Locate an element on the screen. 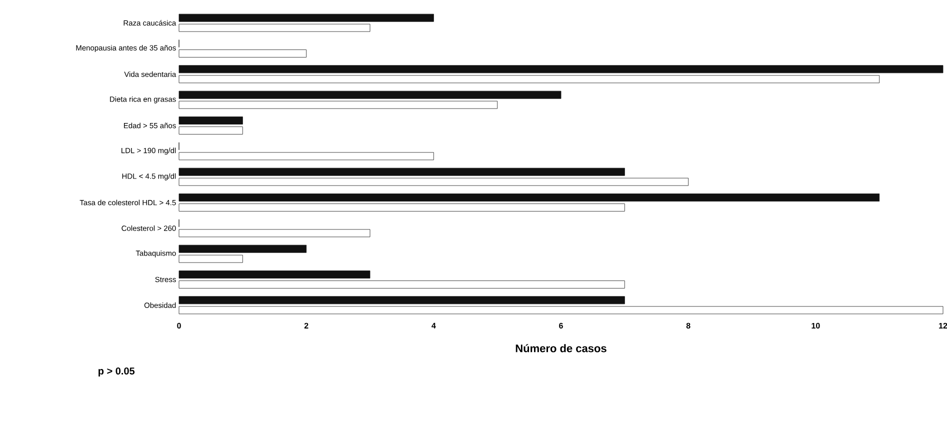  x-tick-label: 2 is located at coordinates (306, 325).